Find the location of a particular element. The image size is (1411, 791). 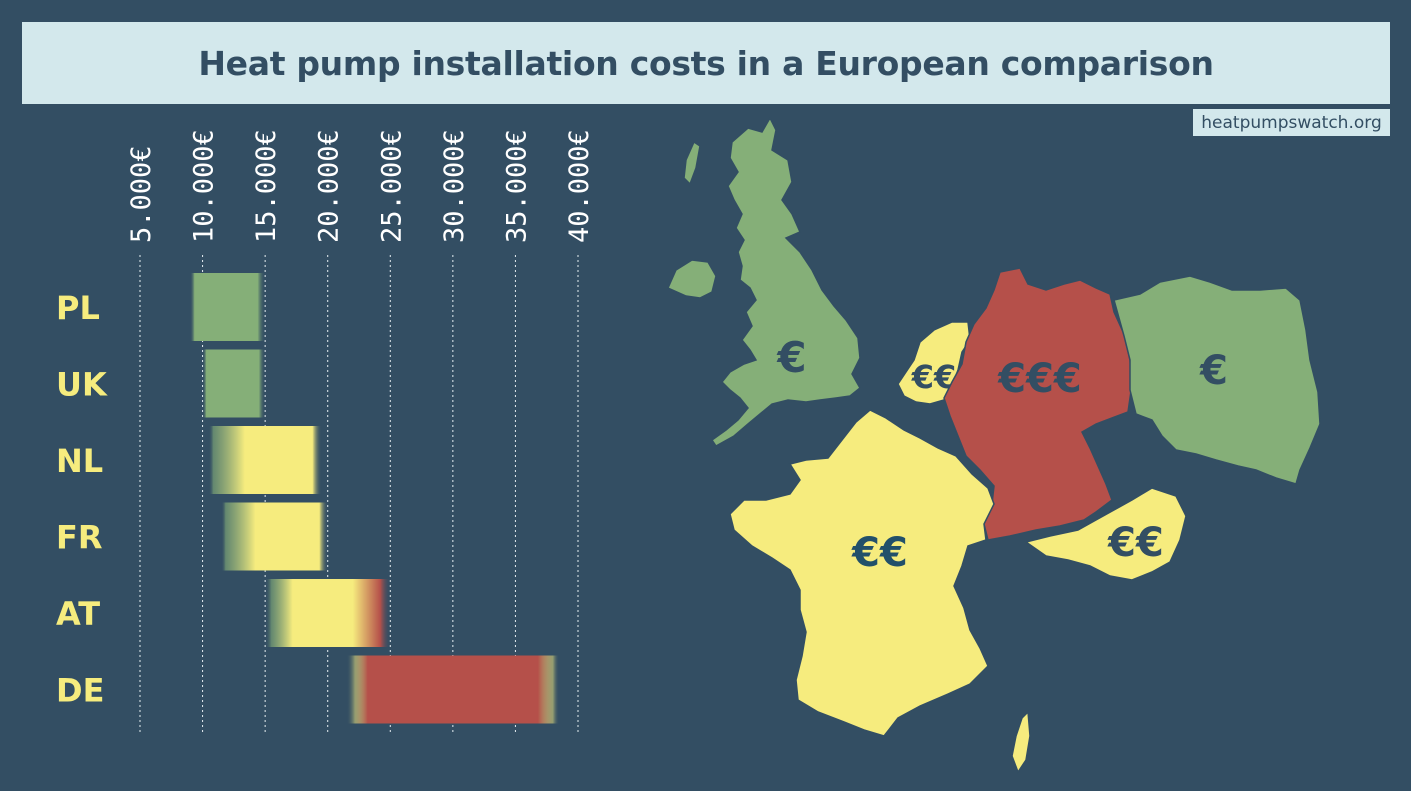

pl-price-label: € is located at coordinates (1213, 371).